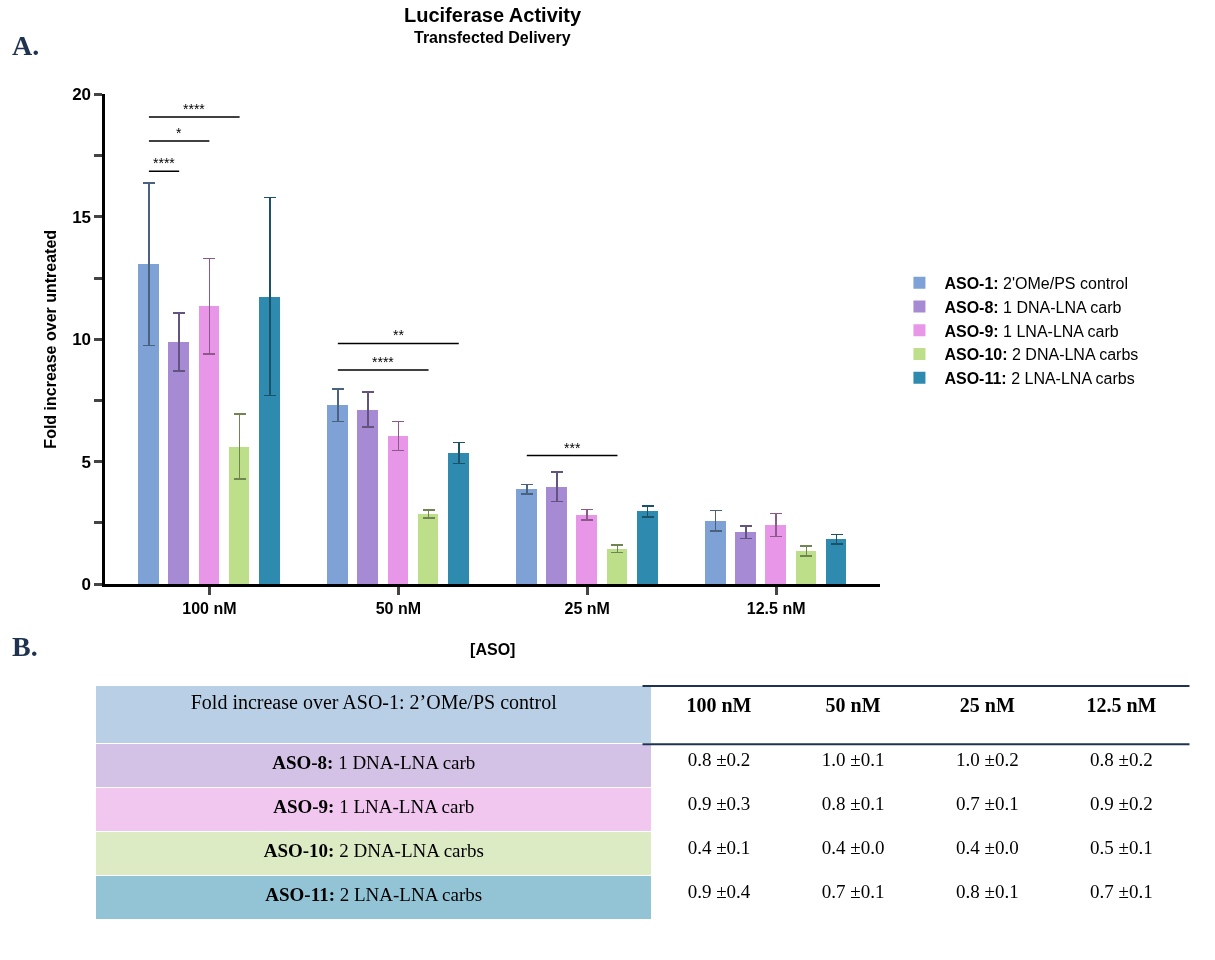  What do you see at coordinates (719, 892) in the screenshot?
I see `text: 0.9 ±0.4` at bounding box center [719, 892].